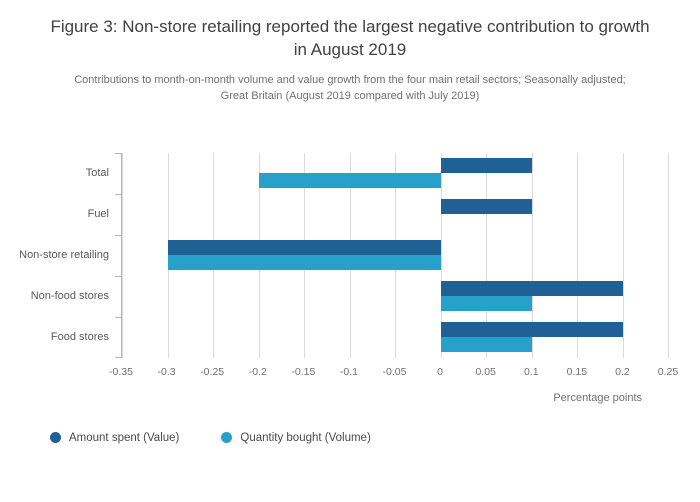  I want to click on legend-label-value: Amount spent (Value), so click(124, 437).